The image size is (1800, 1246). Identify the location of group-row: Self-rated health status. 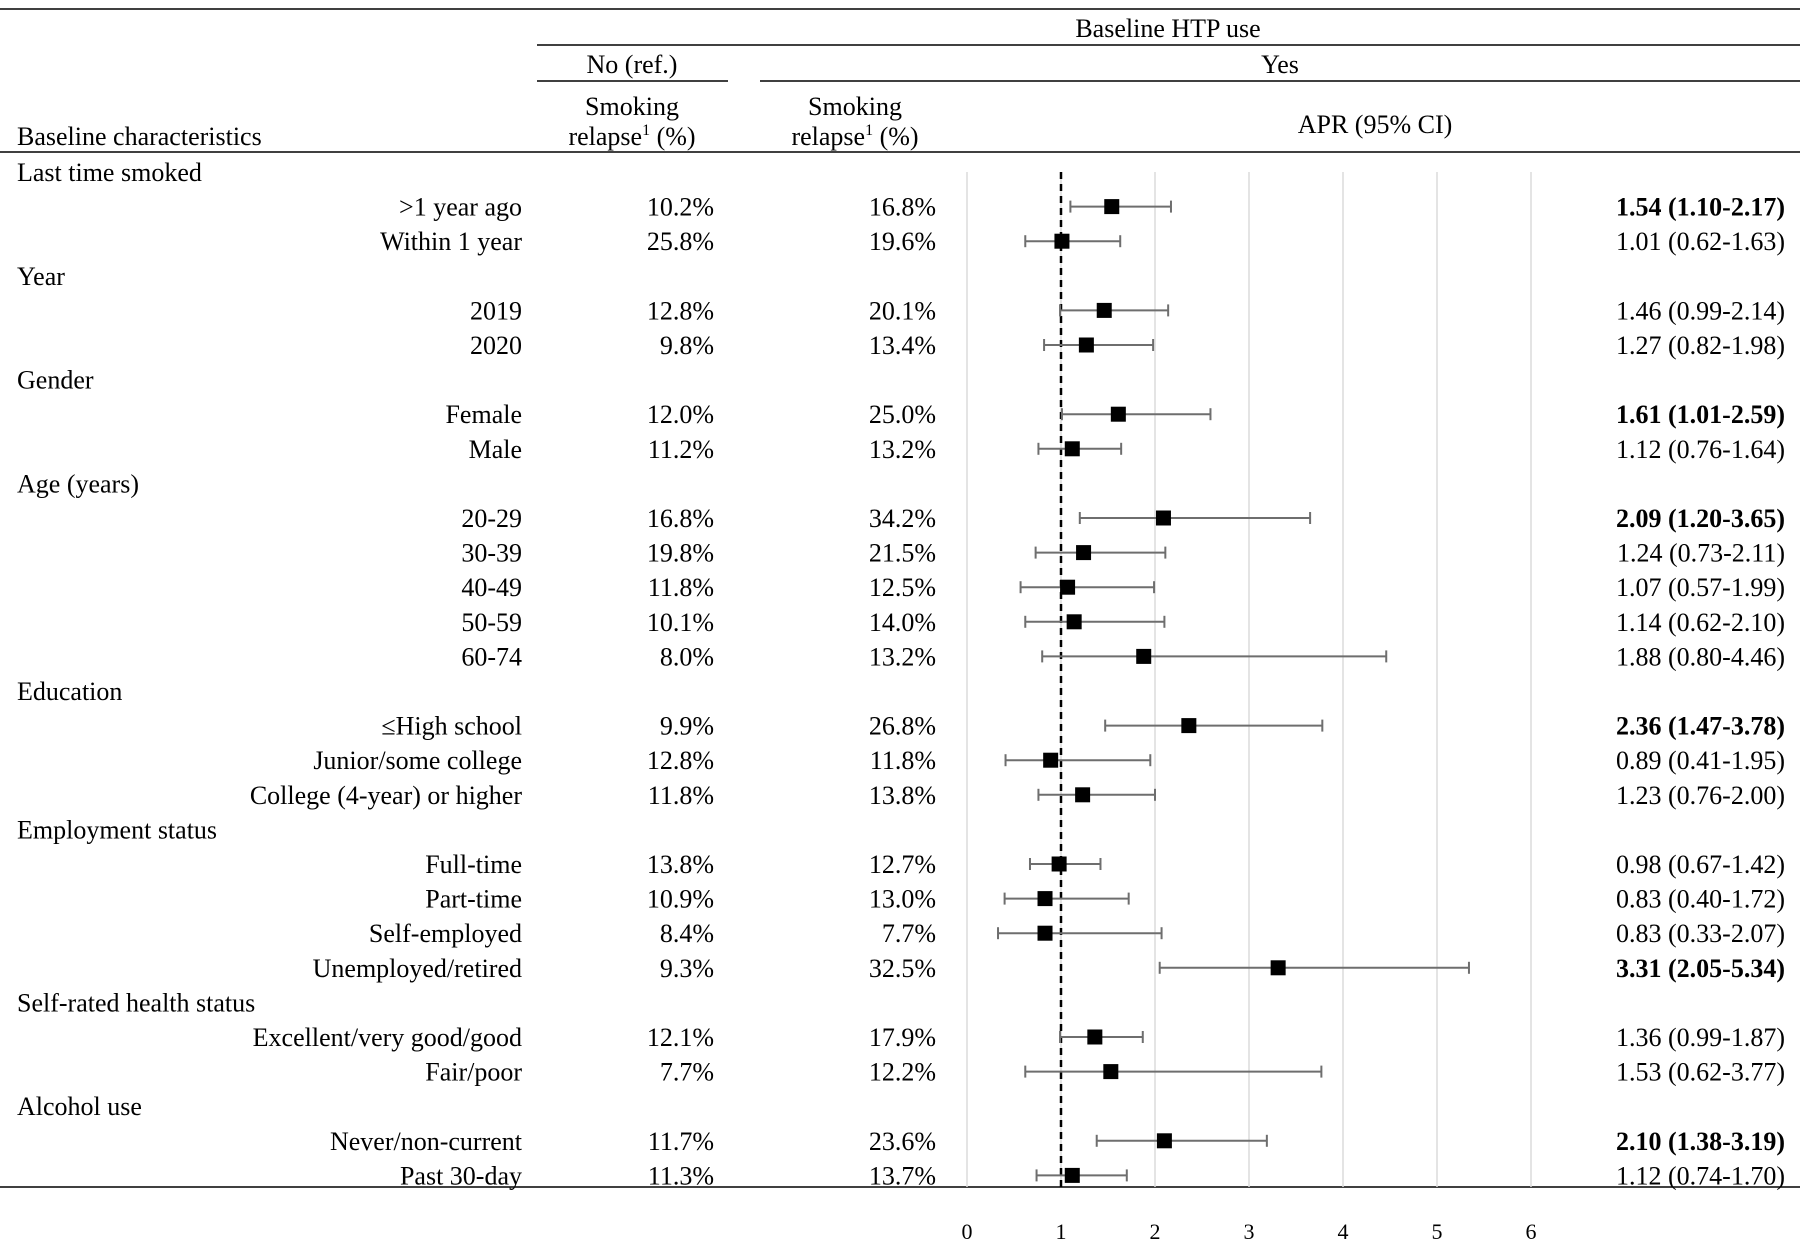
(136, 1002).